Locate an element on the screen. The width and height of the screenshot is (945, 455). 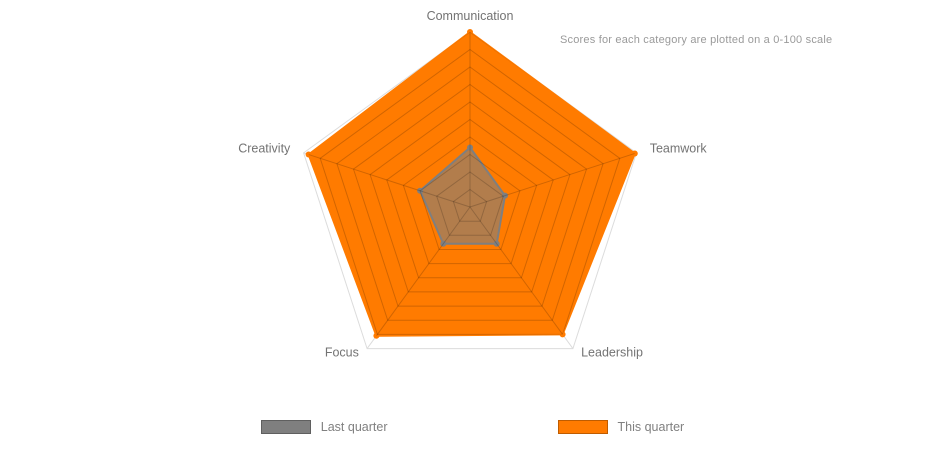
legend: Last quarter This quarter is located at coordinates (472, 427).